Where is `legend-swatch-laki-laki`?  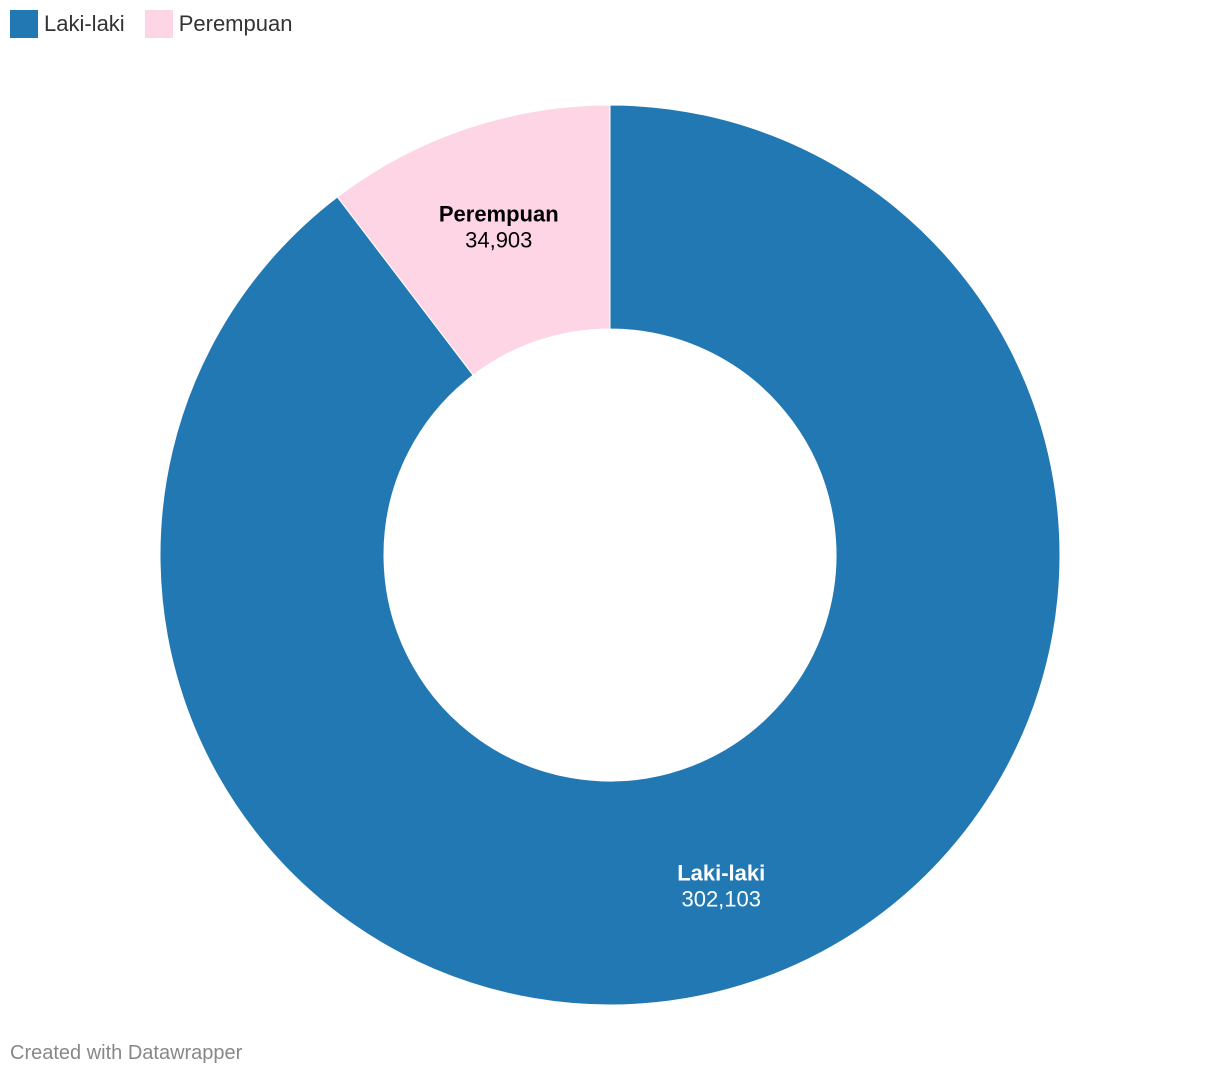 legend-swatch-laki-laki is located at coordinates (24, 24).